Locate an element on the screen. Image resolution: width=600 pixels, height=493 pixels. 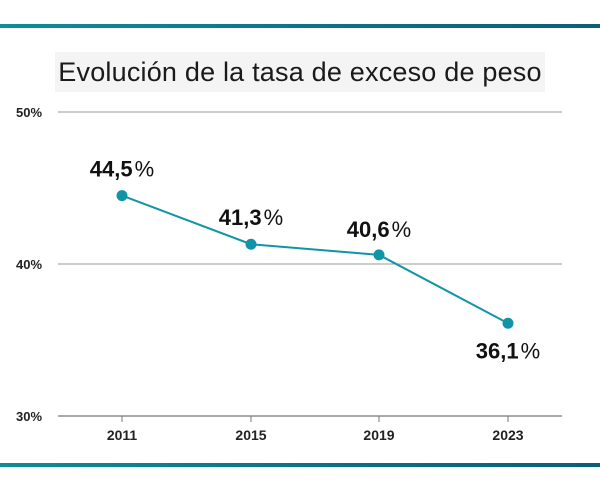
x-tick-label: 2023 is located at coordinates (507, 435).